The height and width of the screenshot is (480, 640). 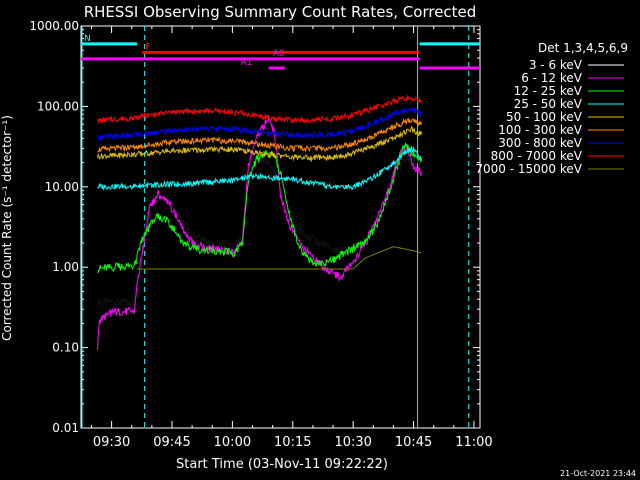 What do you see at coordinates (87, 39) in the screenshot?
I see `flag-label: N` at bounding box center [87, 39].